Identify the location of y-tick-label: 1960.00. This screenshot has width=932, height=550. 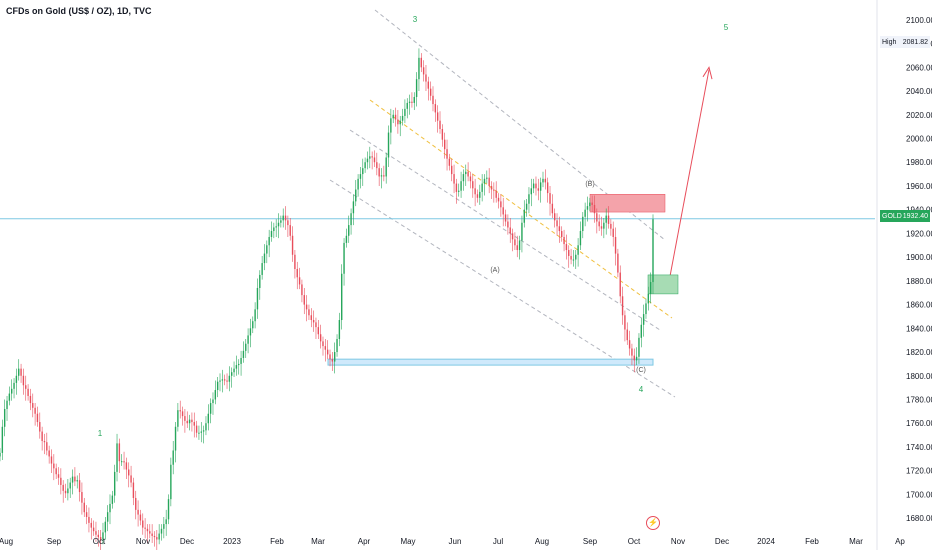
(919, 186).